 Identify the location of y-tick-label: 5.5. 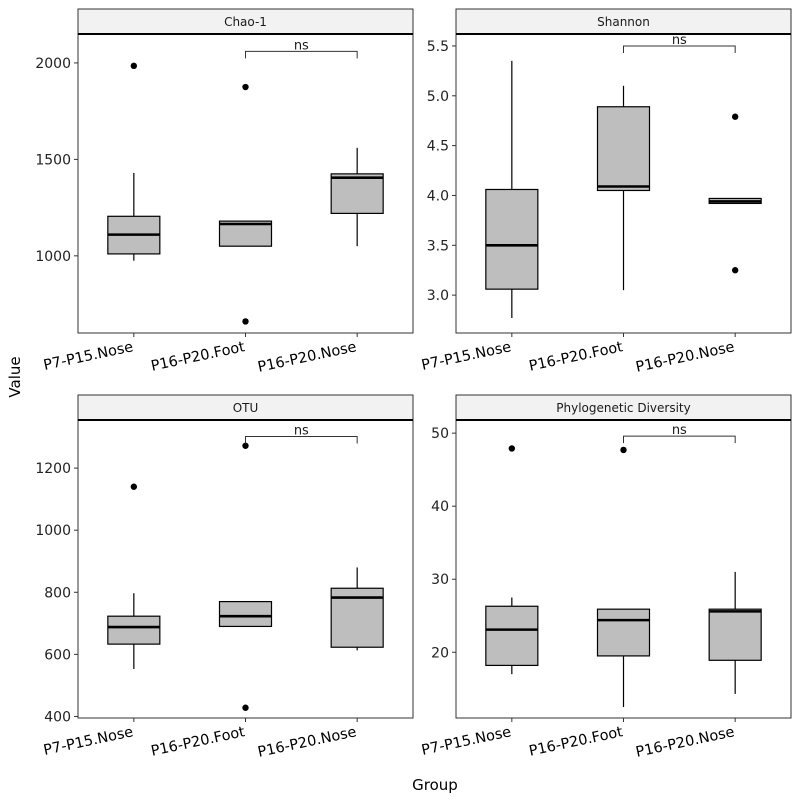
(438, 47).